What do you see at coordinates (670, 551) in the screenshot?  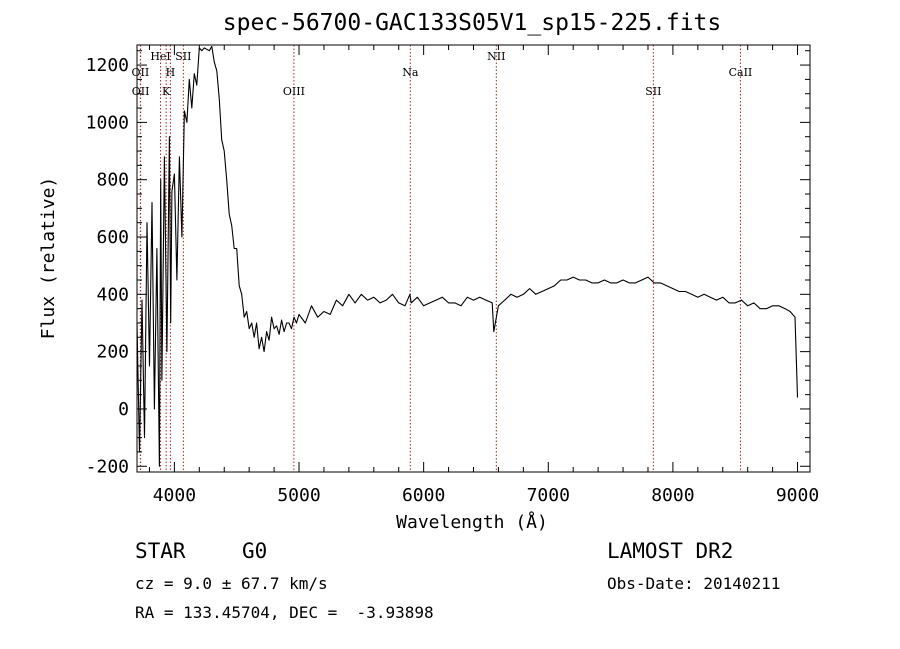 I see `survey-label: LAMOST DR2` at bounding box center [670, 551].